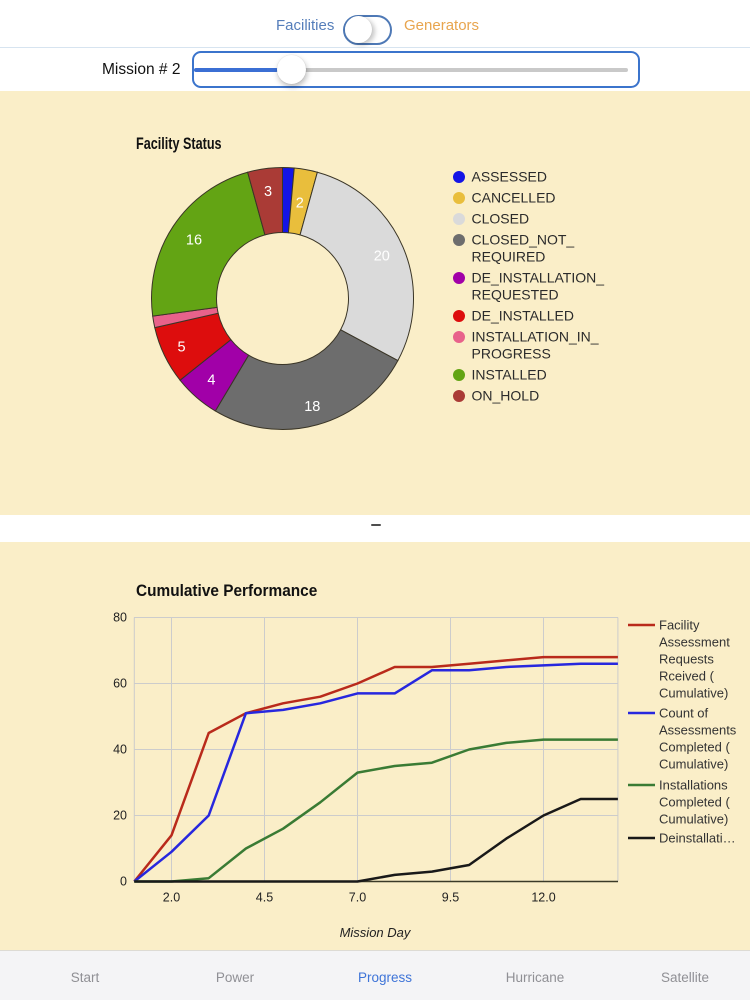 Image resolution: width=750 pixels, height=1000 pixels. Describe the element at coordinates (450, 898) in the screenshot. I see `svg-text: 9.5` at that location.